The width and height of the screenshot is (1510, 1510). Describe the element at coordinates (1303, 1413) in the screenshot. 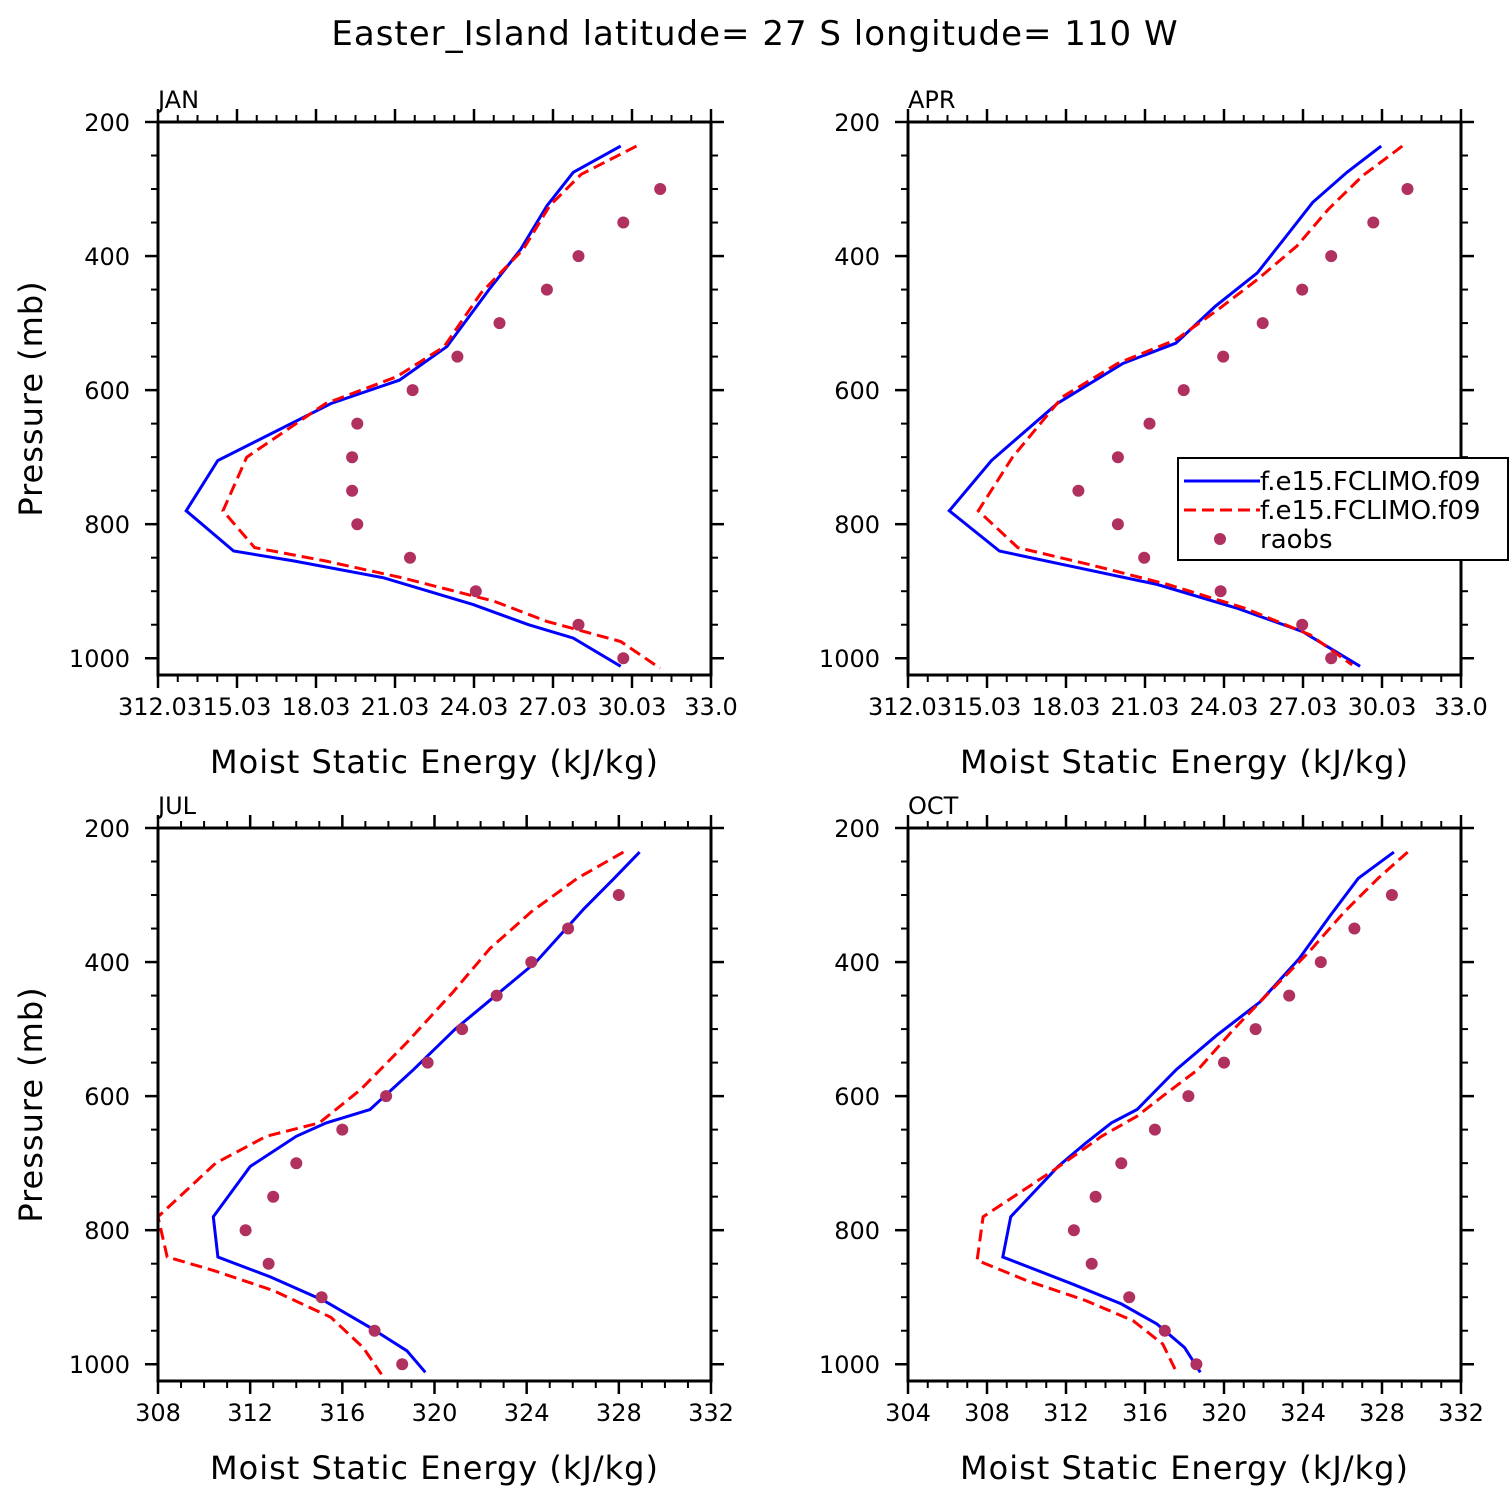

I see `x-tick-label: 324` at that location.